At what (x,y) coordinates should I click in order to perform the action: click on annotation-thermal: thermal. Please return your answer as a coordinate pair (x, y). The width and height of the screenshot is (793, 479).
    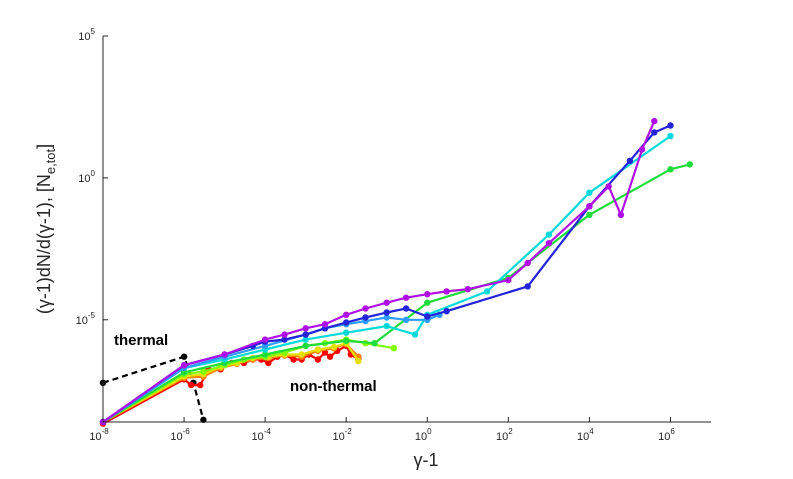
    Looking at the image, I should click on (141, 340).